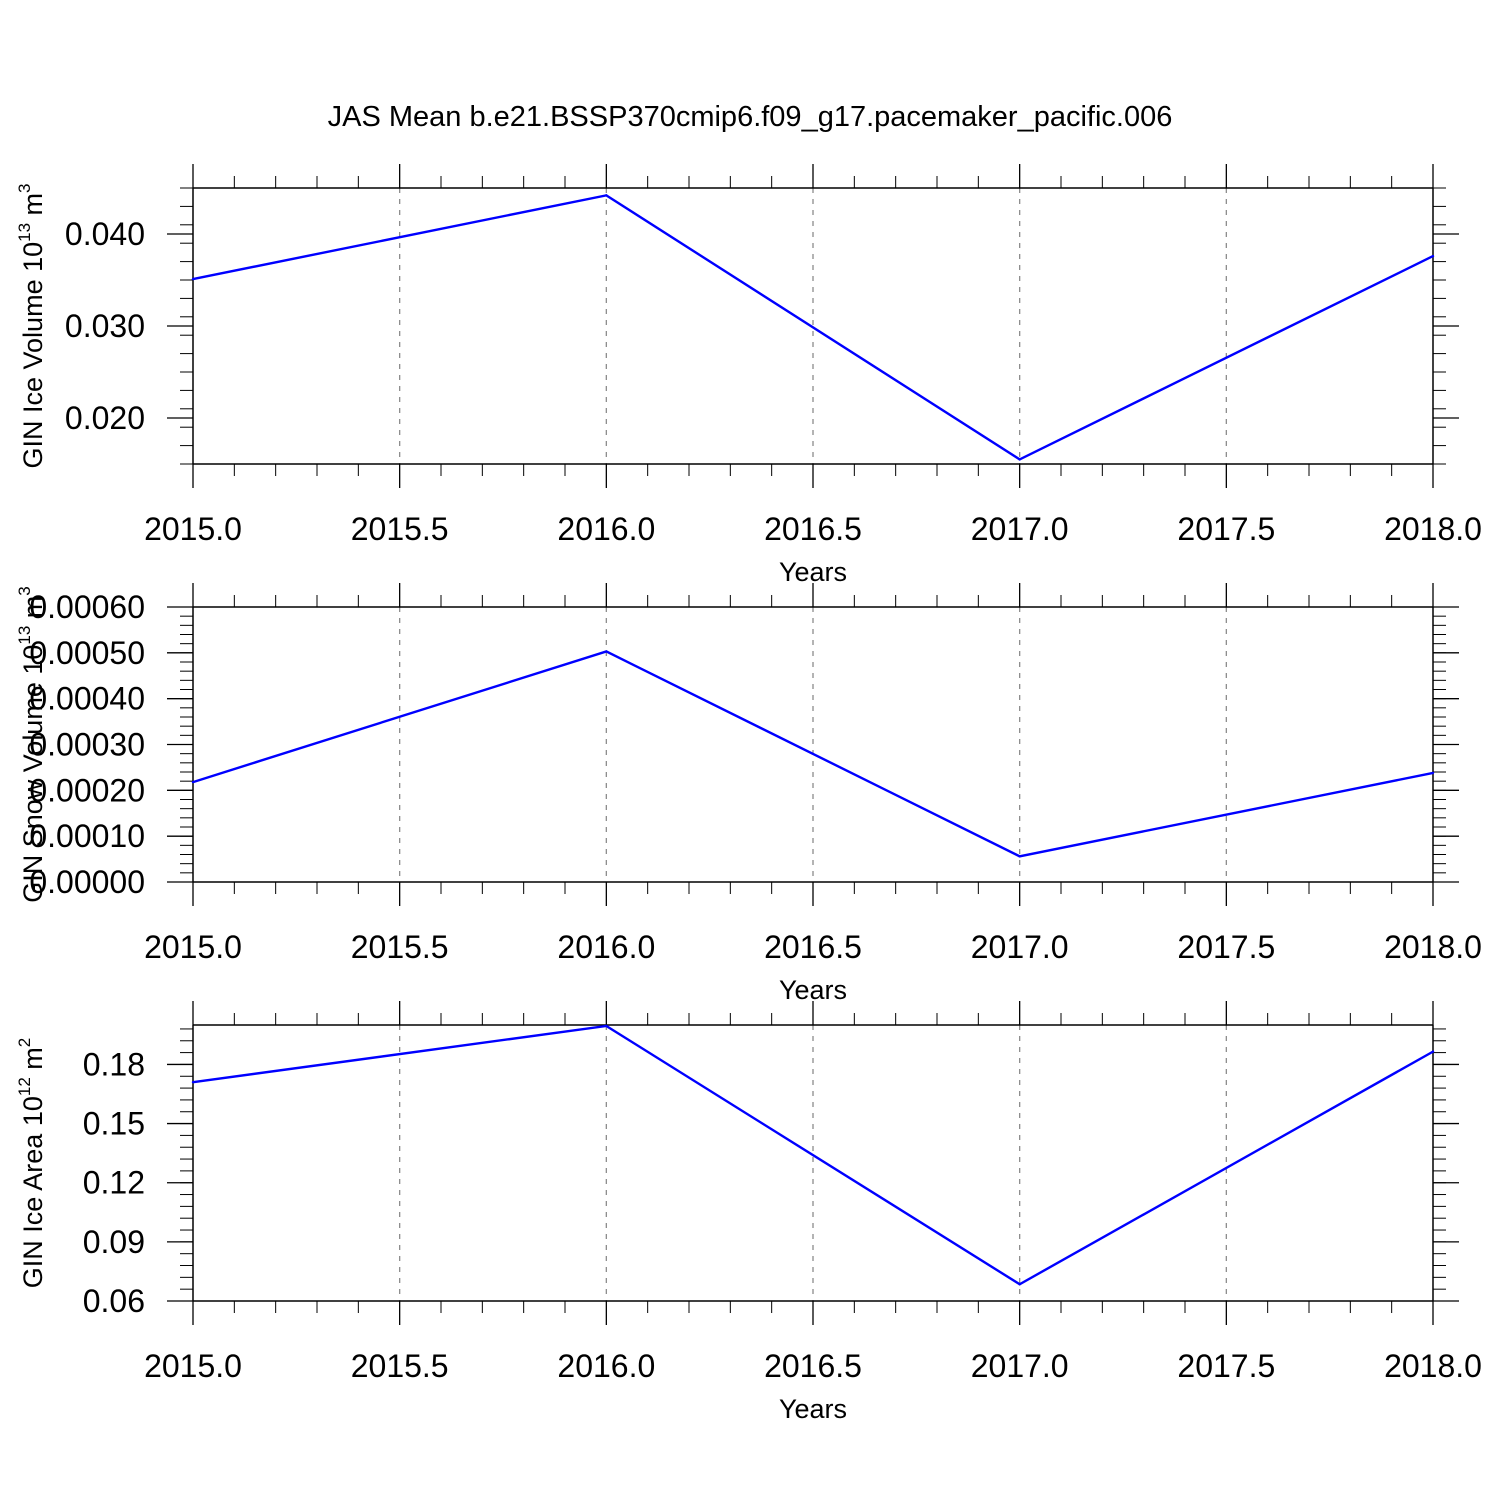  Describe the element at coordinates (105, 234) in the screenshot. I see `y-tick-label: 0.040` at that location.